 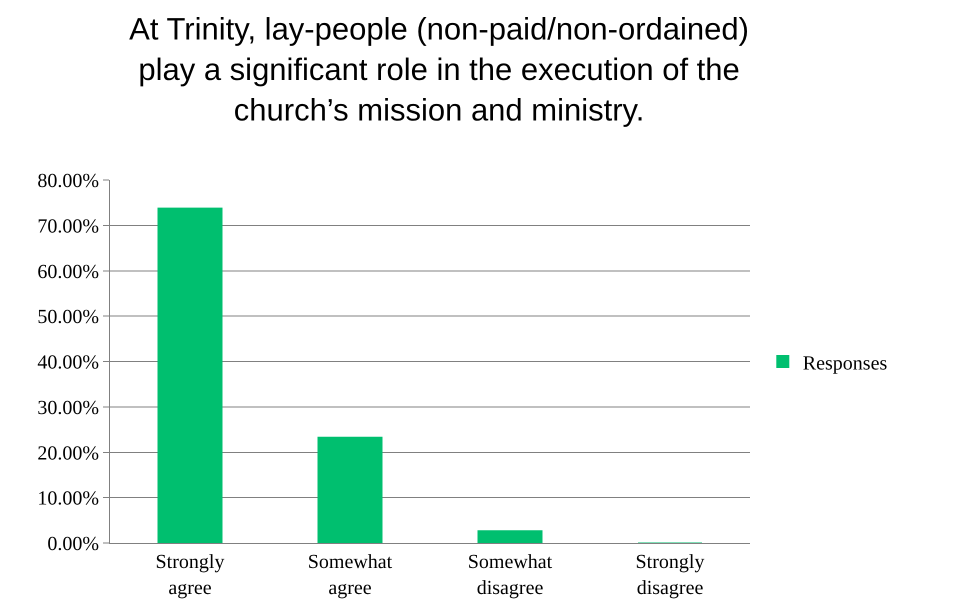 I want to click on y-tick-label: 40.00%, so click(x=68, y=363).